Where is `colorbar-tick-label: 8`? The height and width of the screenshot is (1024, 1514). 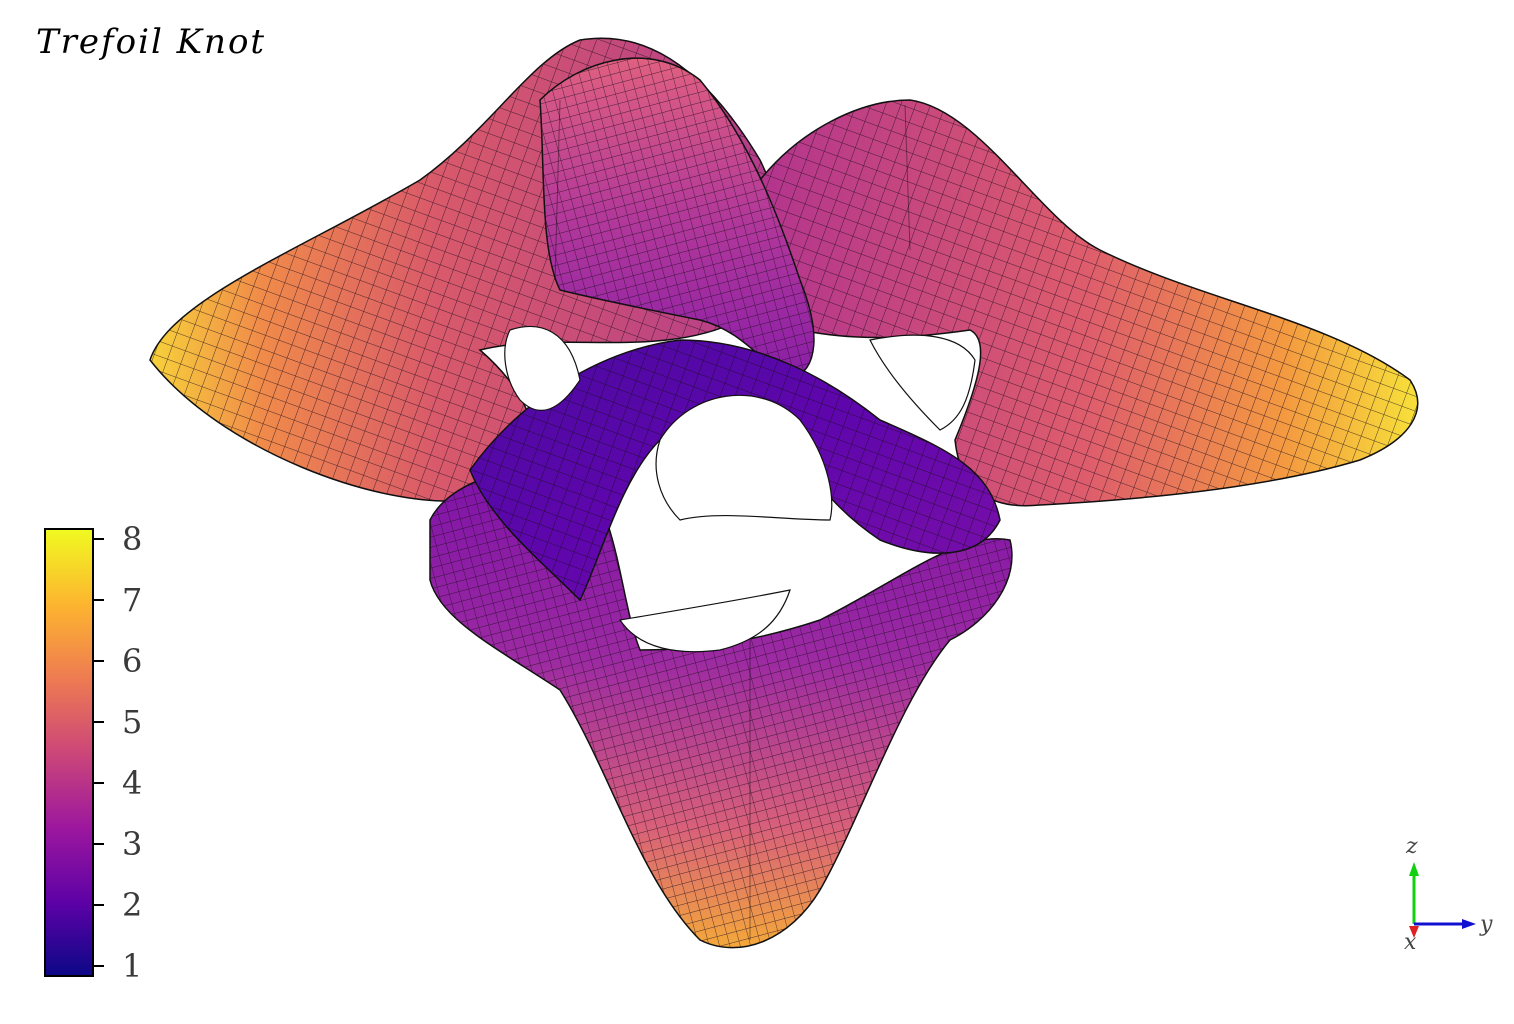 colorbar-tick-label: 8 is located at coordinates (132, 538).